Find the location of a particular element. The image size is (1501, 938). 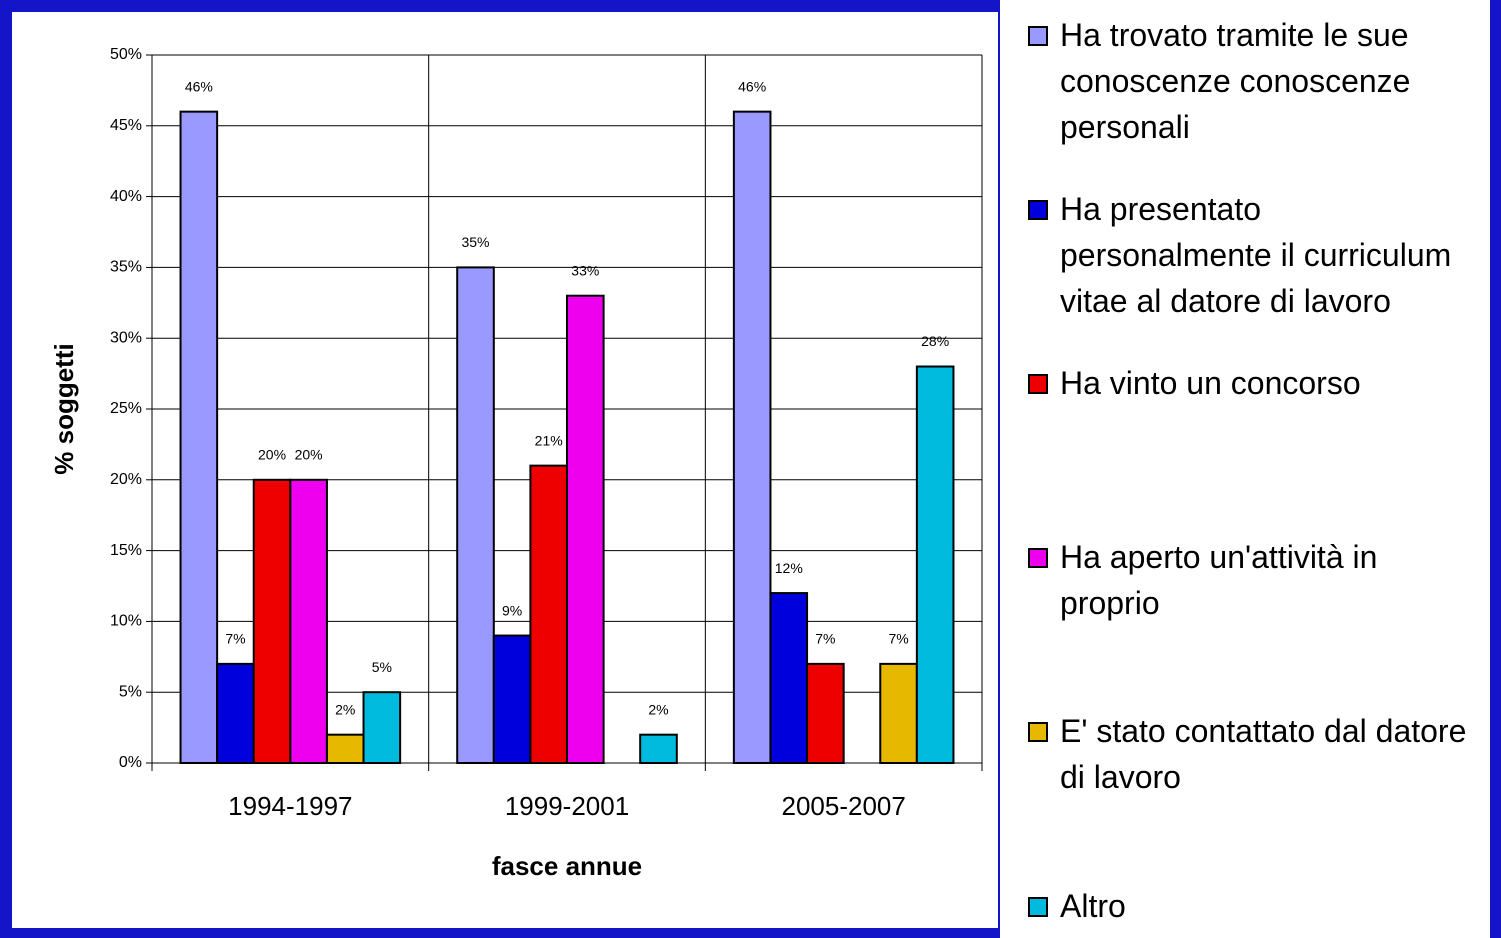

y-tick-label: 35% is located at coordinates (126, 267).